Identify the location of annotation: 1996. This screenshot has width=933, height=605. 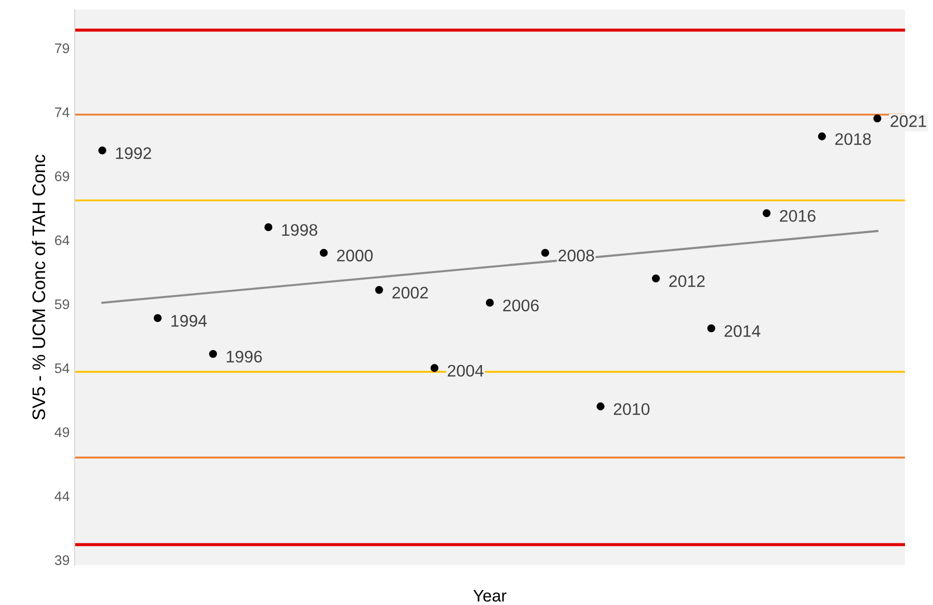
(244, 356).